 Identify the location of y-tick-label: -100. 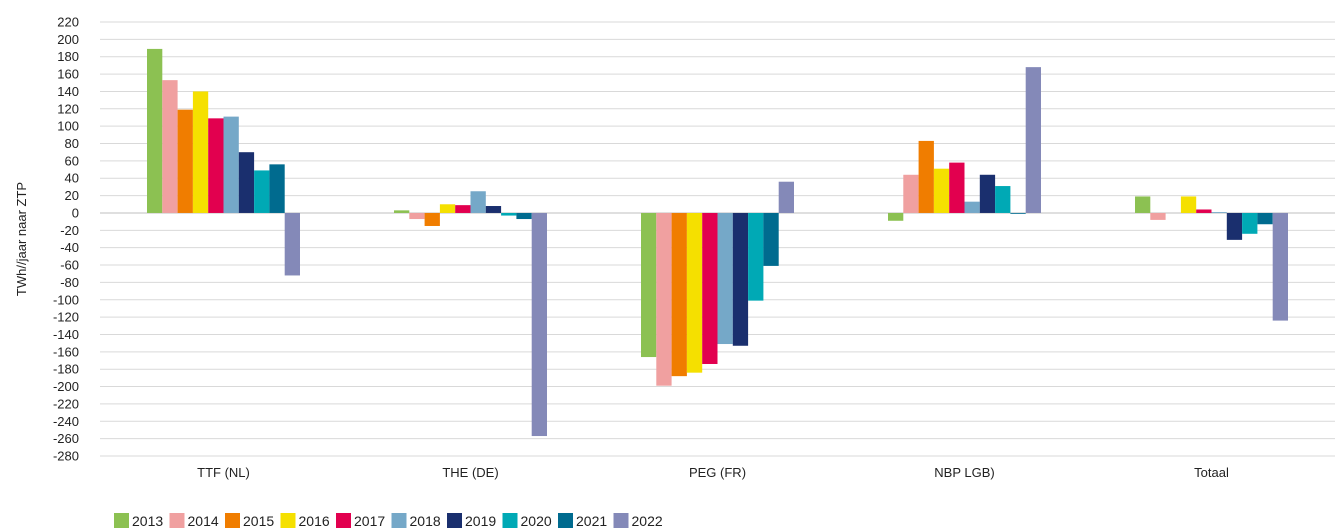
(66, 299).